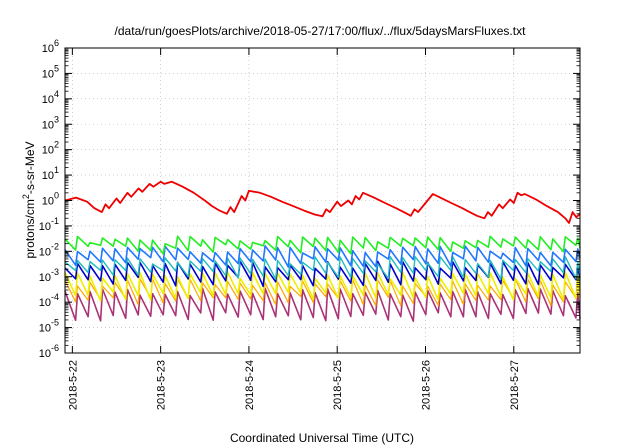 The image size is (640, 448). What do you see at coordinates (26, 196) in the screenshot?
I see `y-axis-label-superscript: 2` at bounding box center [26, 196].